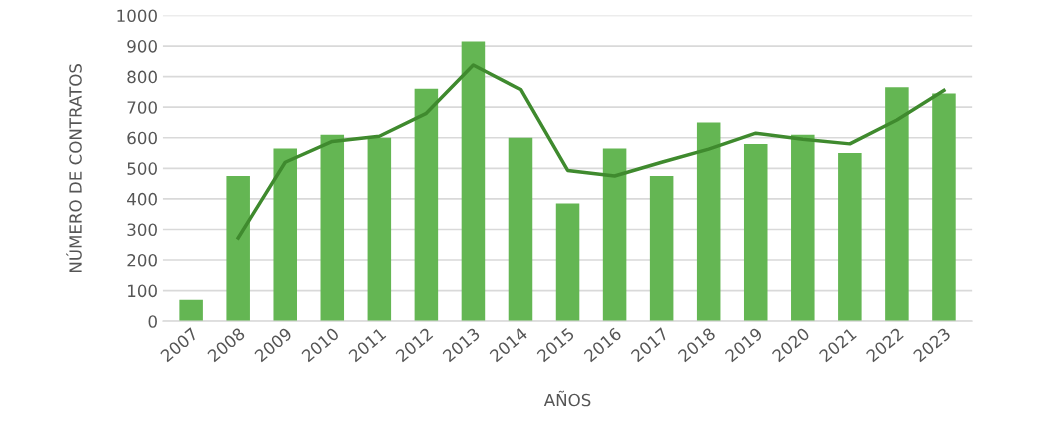  What do you see at coordinates (74, 168) in the screenshot?
I see `y-axis-title: NÚMERO DE CONTRATOS` at bounding box center [74, 168].